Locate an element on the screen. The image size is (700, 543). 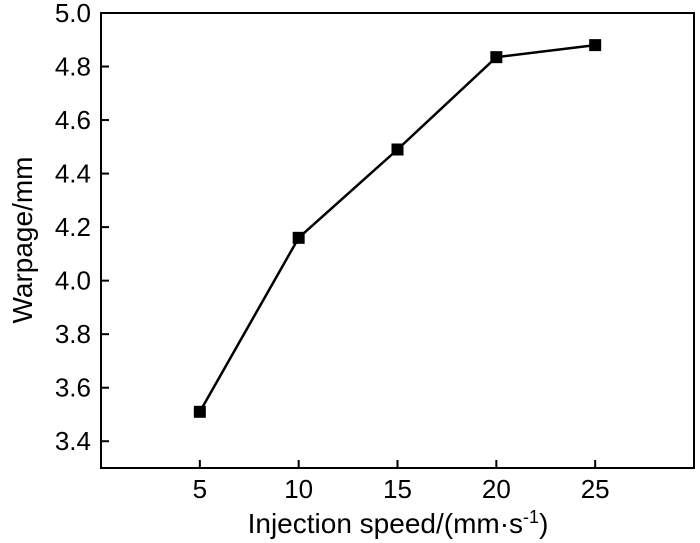
y-tick-label: 3.4 is located at coordinates (73, 441).